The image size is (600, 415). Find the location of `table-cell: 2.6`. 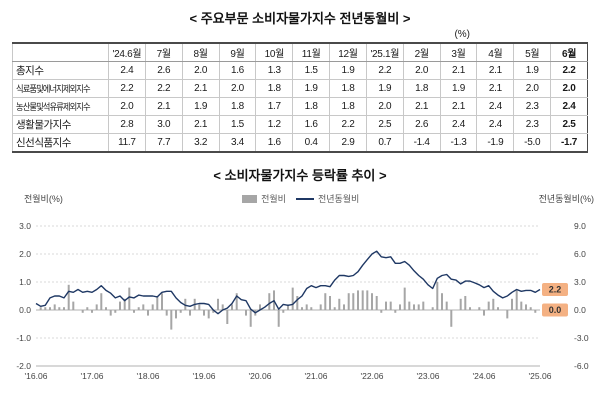

table-cell: 2.6 is located at coordinates (163, 70).